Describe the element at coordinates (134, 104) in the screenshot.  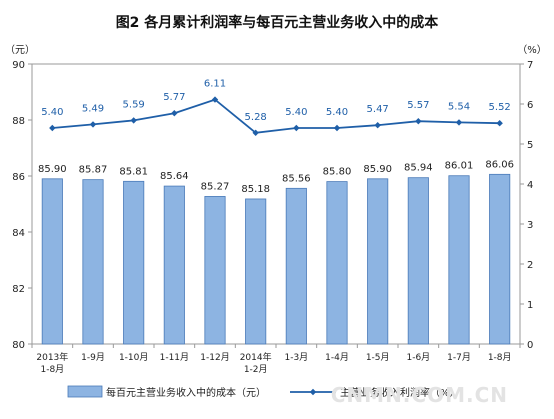
I see `line-value-label: 5.59` at that location.